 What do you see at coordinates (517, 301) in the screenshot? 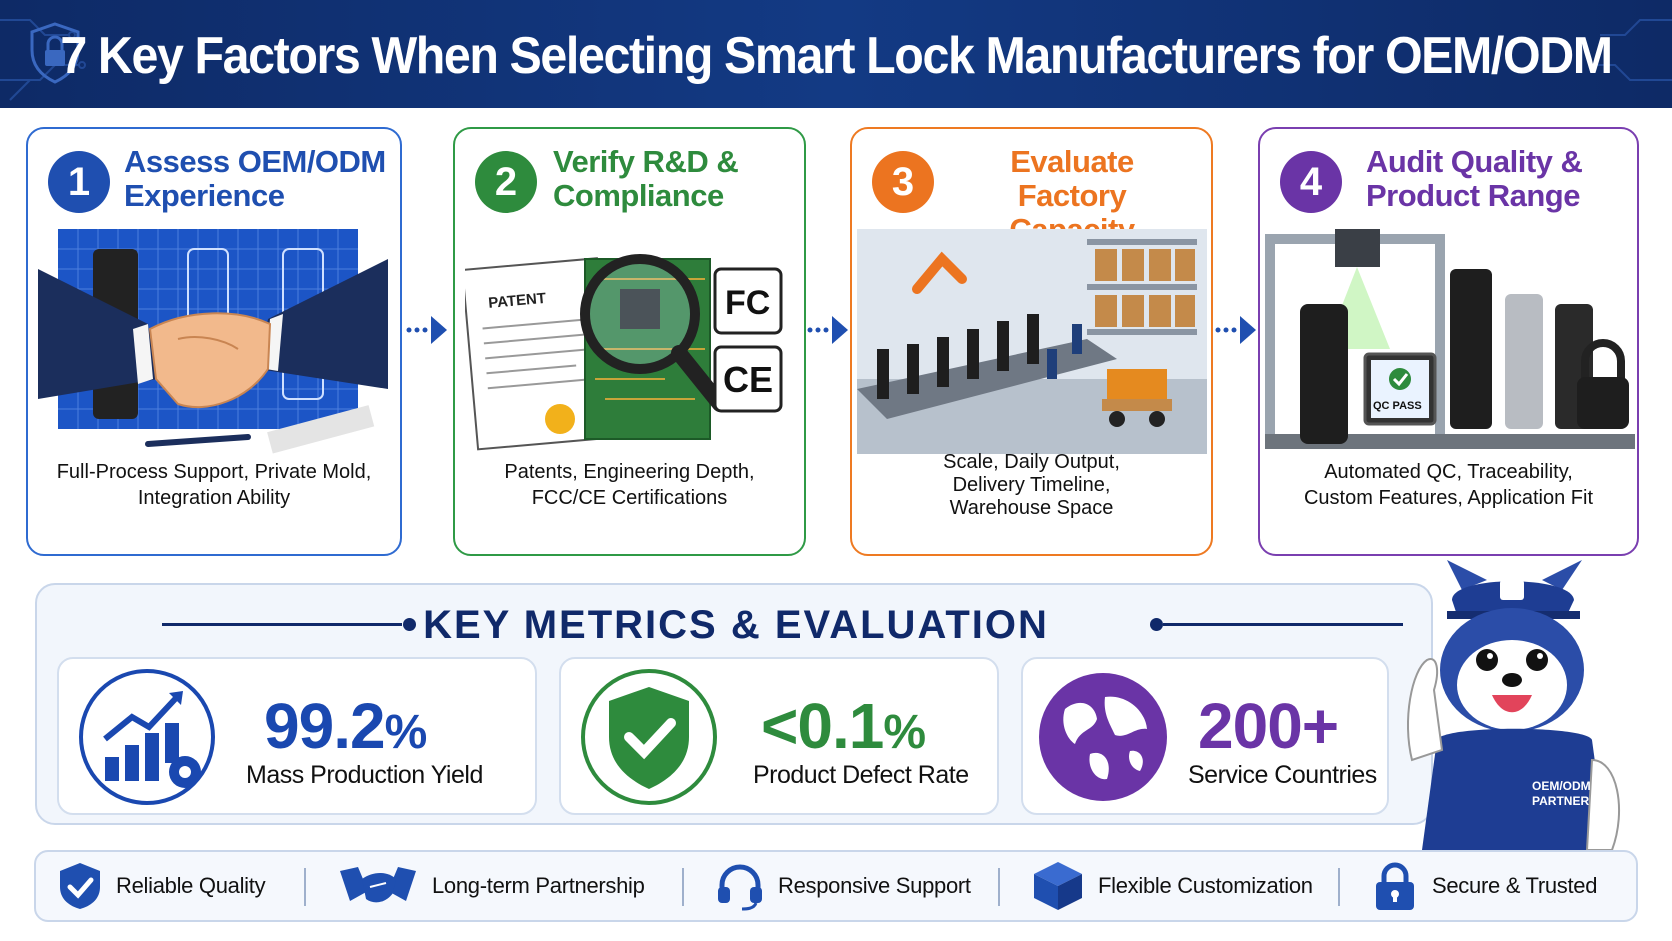
I see `patent-label: PATENT` at bounding box center [517, 301].